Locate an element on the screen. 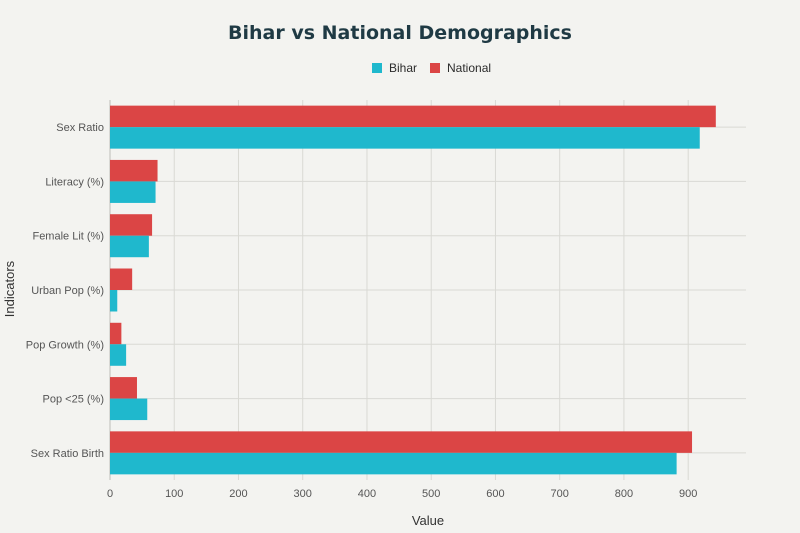 The image size is (800, 533). x-tick-label: 700 is located at coordinates (560, 494).